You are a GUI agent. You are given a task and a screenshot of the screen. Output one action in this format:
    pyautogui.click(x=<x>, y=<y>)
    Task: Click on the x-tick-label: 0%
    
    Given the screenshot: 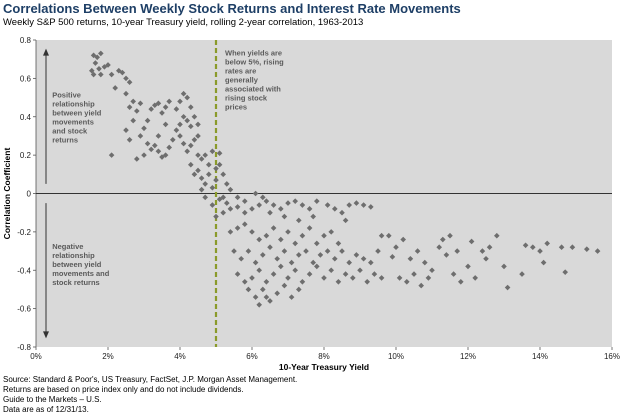 What is the action you would take?
    pyautogui.click(x=36, y=356)
    